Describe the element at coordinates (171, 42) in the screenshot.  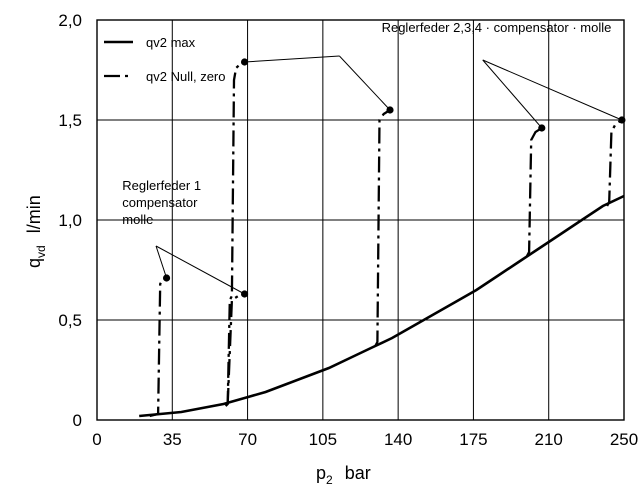
I see `legend-label-max: qv2 max` at that location.